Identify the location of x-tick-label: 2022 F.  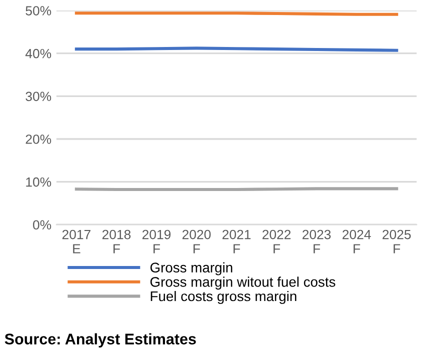
(276, 242).